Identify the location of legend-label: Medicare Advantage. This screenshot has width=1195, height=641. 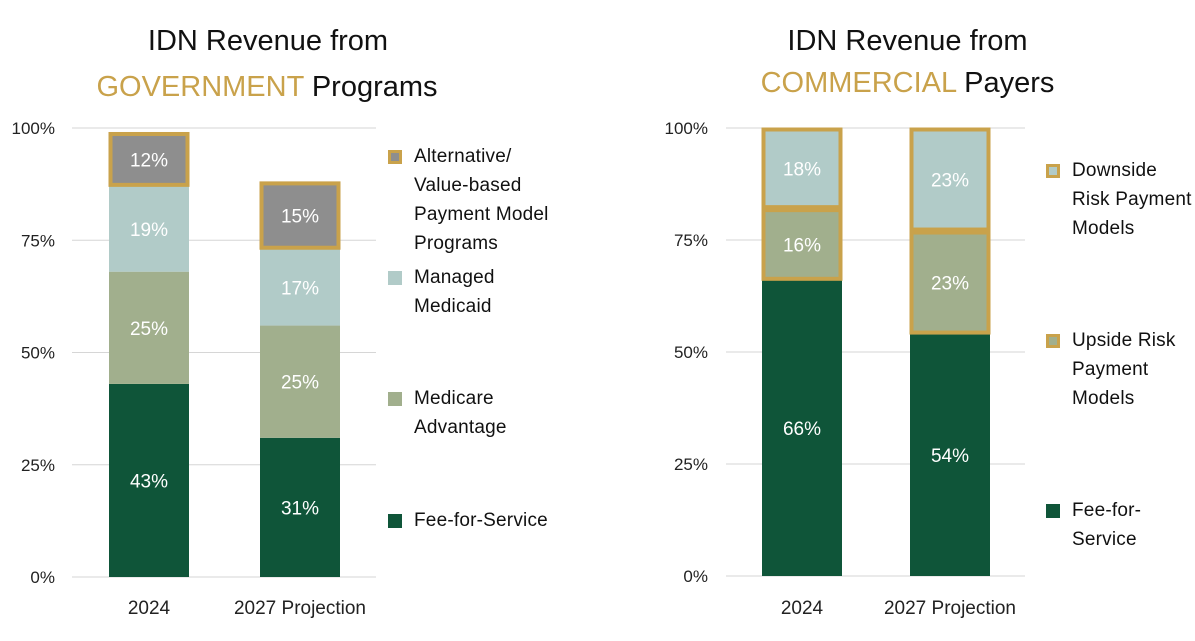
(460, 413).